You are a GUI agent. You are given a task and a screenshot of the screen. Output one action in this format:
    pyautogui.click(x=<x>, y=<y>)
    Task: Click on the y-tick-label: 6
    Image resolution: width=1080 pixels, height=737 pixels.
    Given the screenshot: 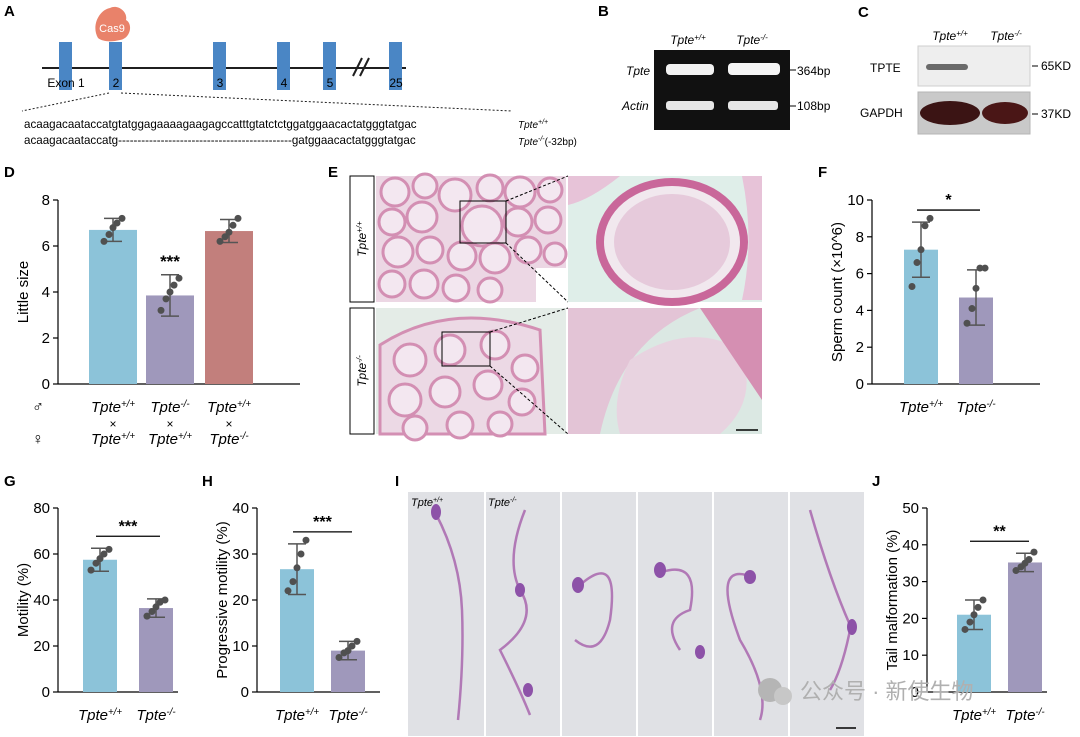 What is the action you would take?
    pyautogui.click(x=860, y=274)
    